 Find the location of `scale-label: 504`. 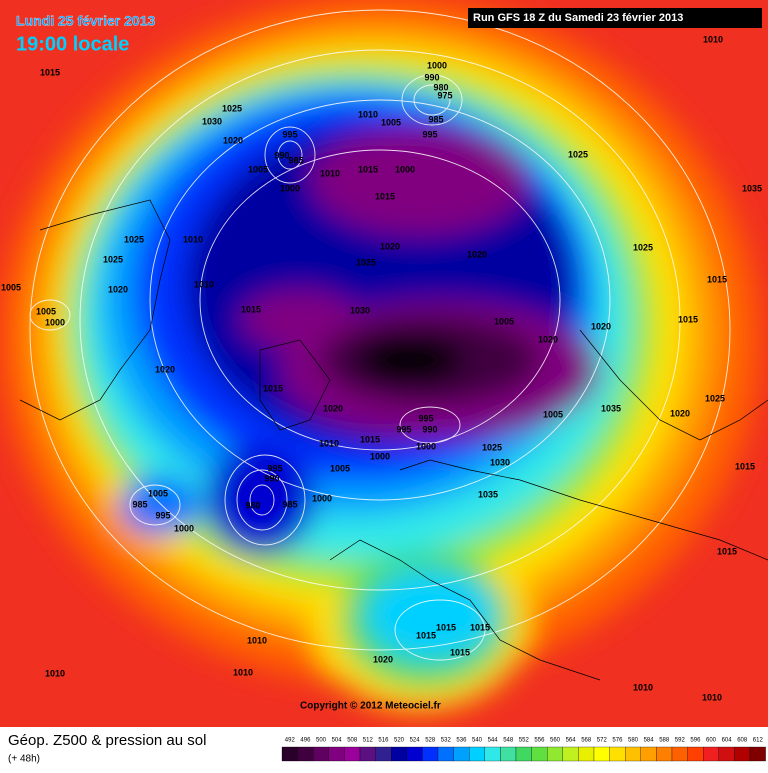

scale-label: 504 is located at coordinates (337, 741).